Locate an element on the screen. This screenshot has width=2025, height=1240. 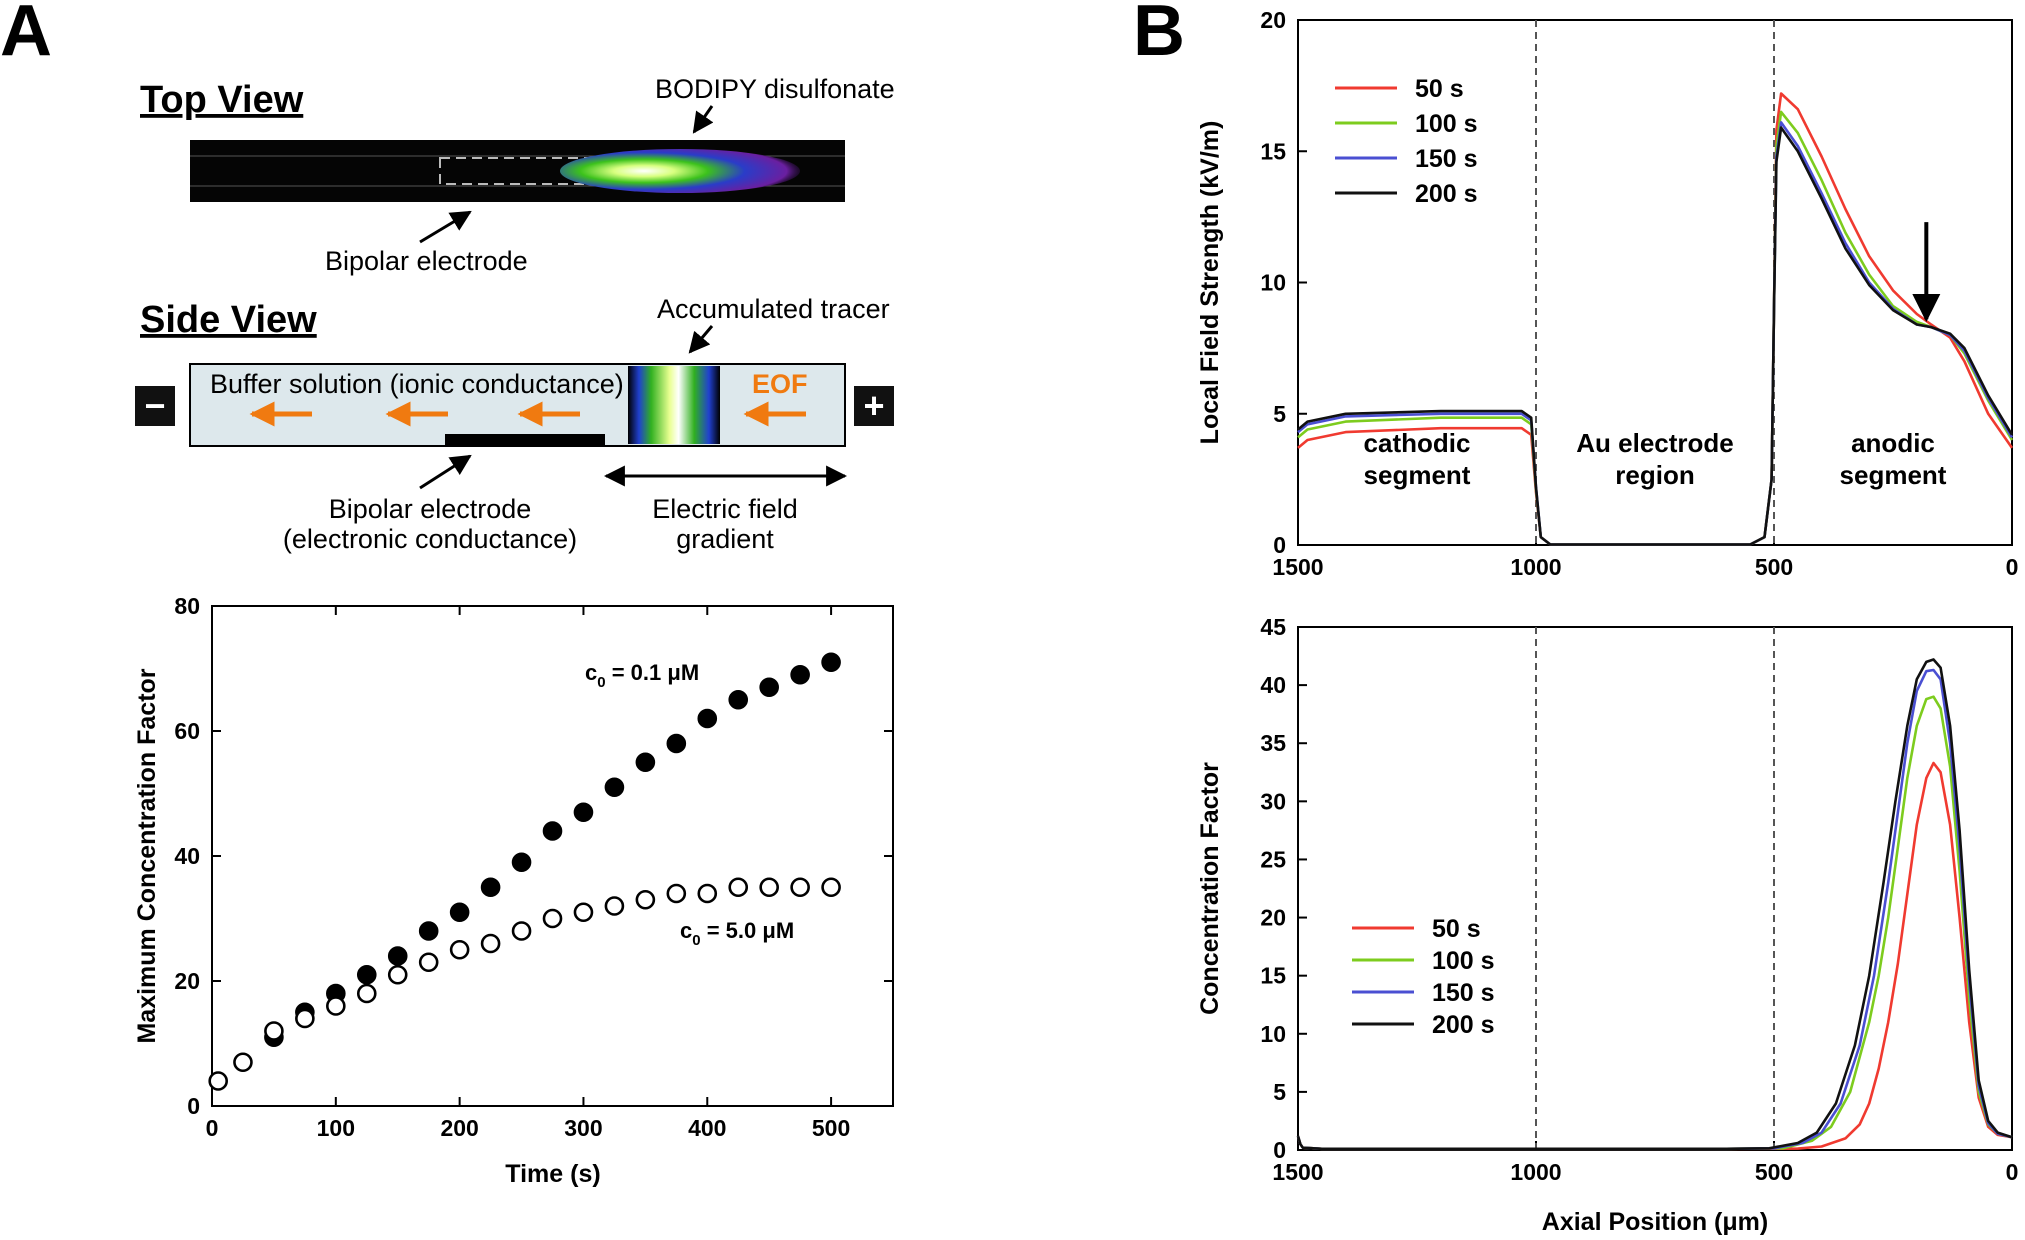
plus-sign: + is located at coordinates (873, 405).